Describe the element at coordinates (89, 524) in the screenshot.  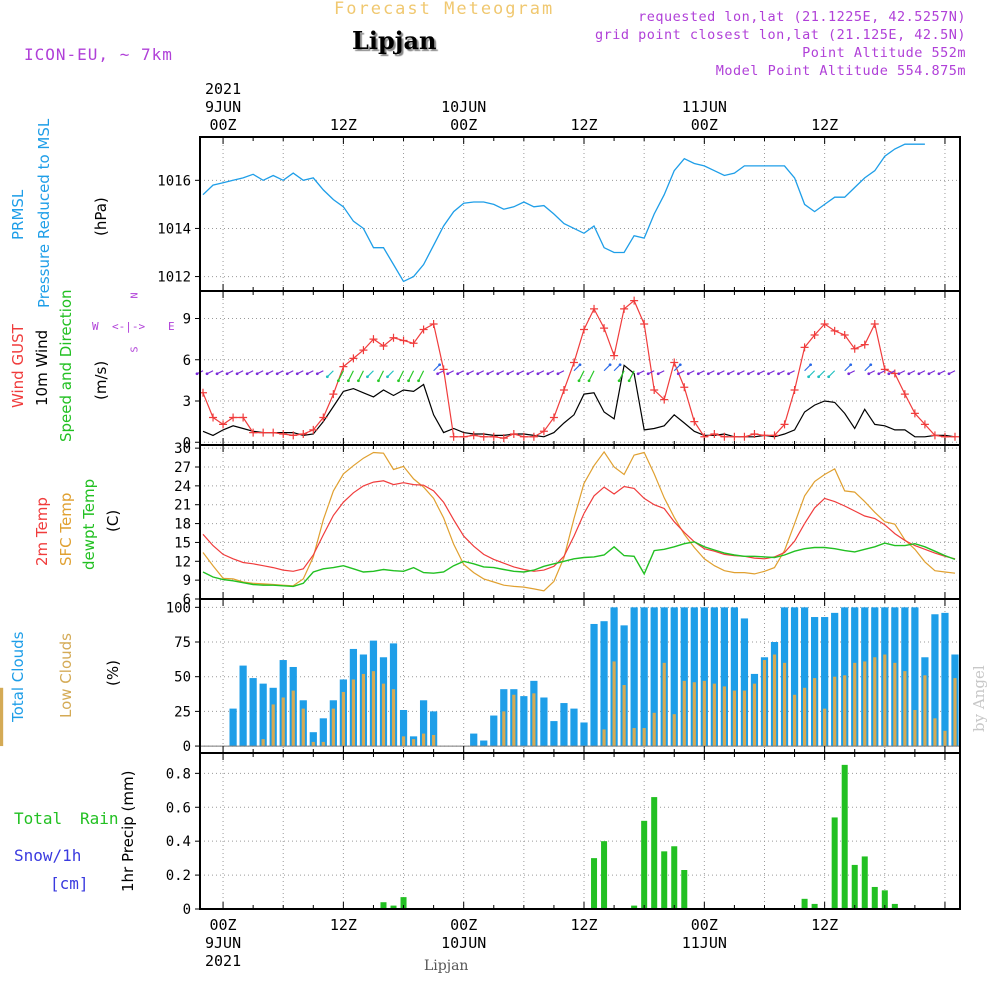
I see `temp-label-dewpt: dewpt Temp` at that location.